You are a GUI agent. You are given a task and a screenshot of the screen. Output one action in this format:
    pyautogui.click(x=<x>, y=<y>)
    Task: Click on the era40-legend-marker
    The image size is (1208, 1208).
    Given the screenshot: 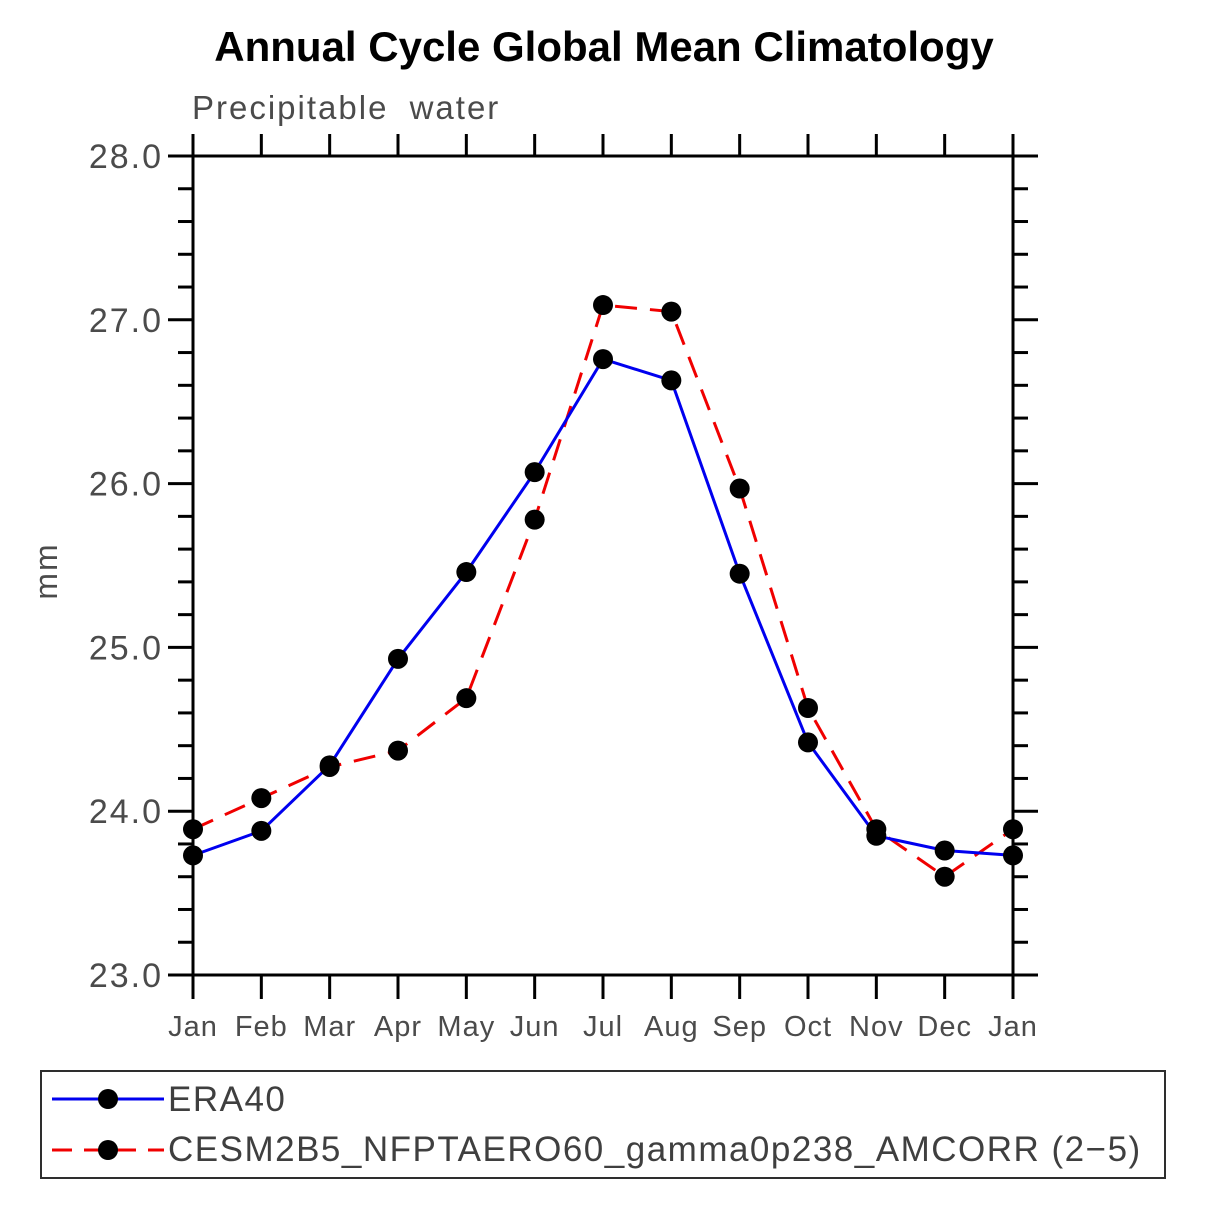 What is the action you would take?
    pyautogui.click(x=108, y=1099)
    